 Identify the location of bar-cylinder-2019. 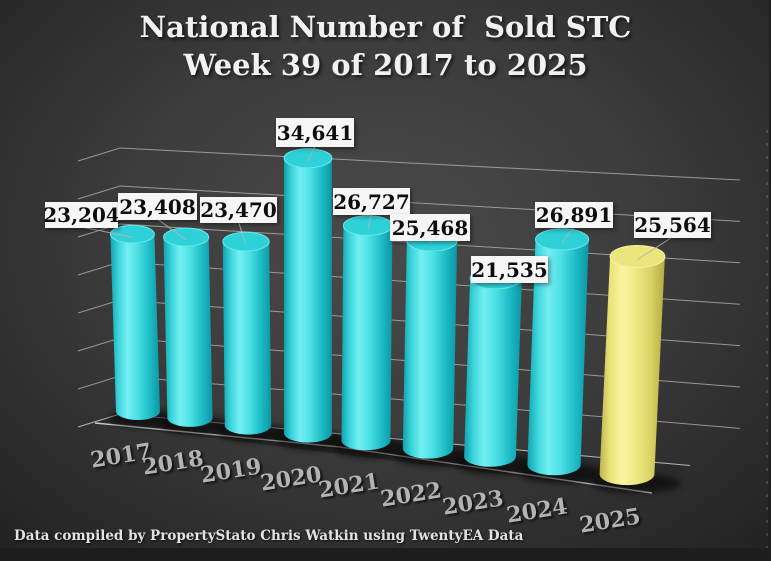
(247, 333).